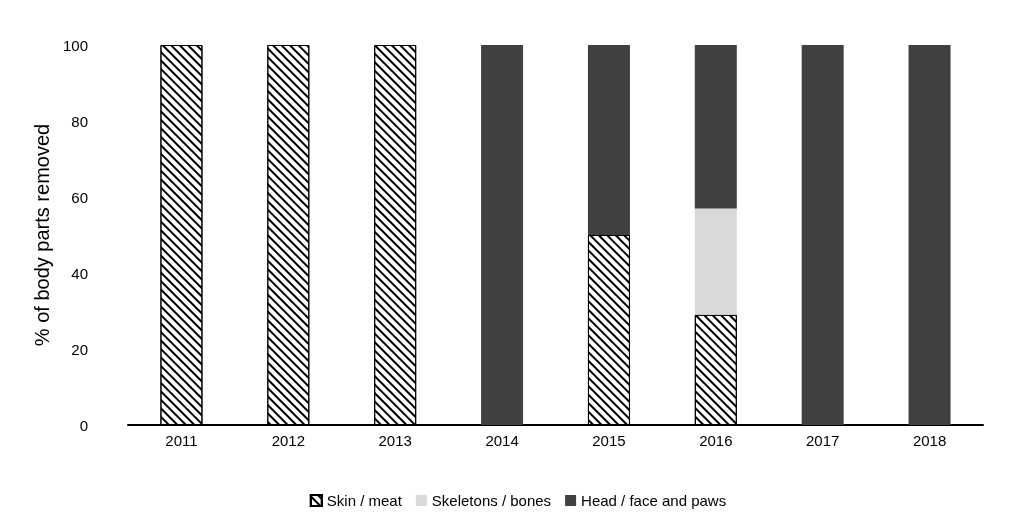  I want to click on y-tick-label: 80, so click(79, 121).